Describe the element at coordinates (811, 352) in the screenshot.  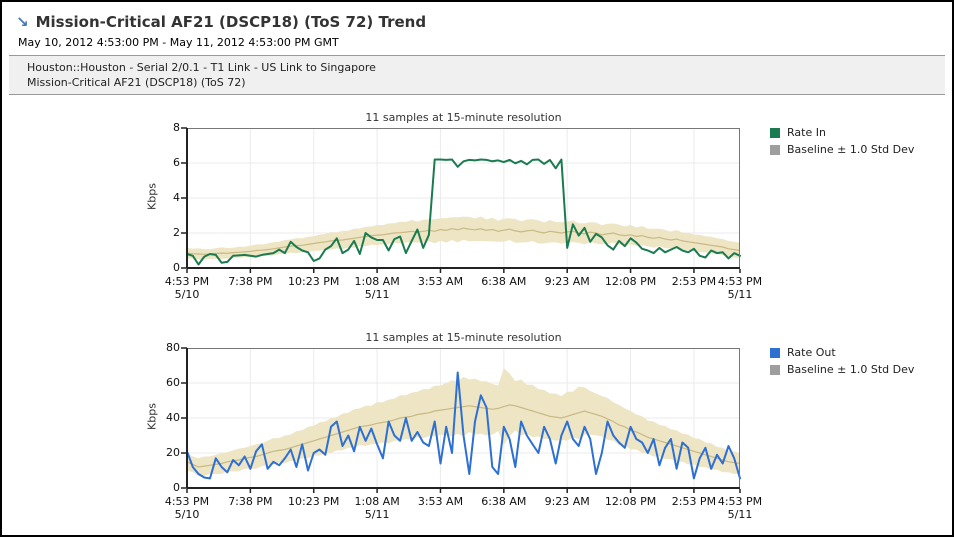
I see `legend-label: Rate Out` at that location.